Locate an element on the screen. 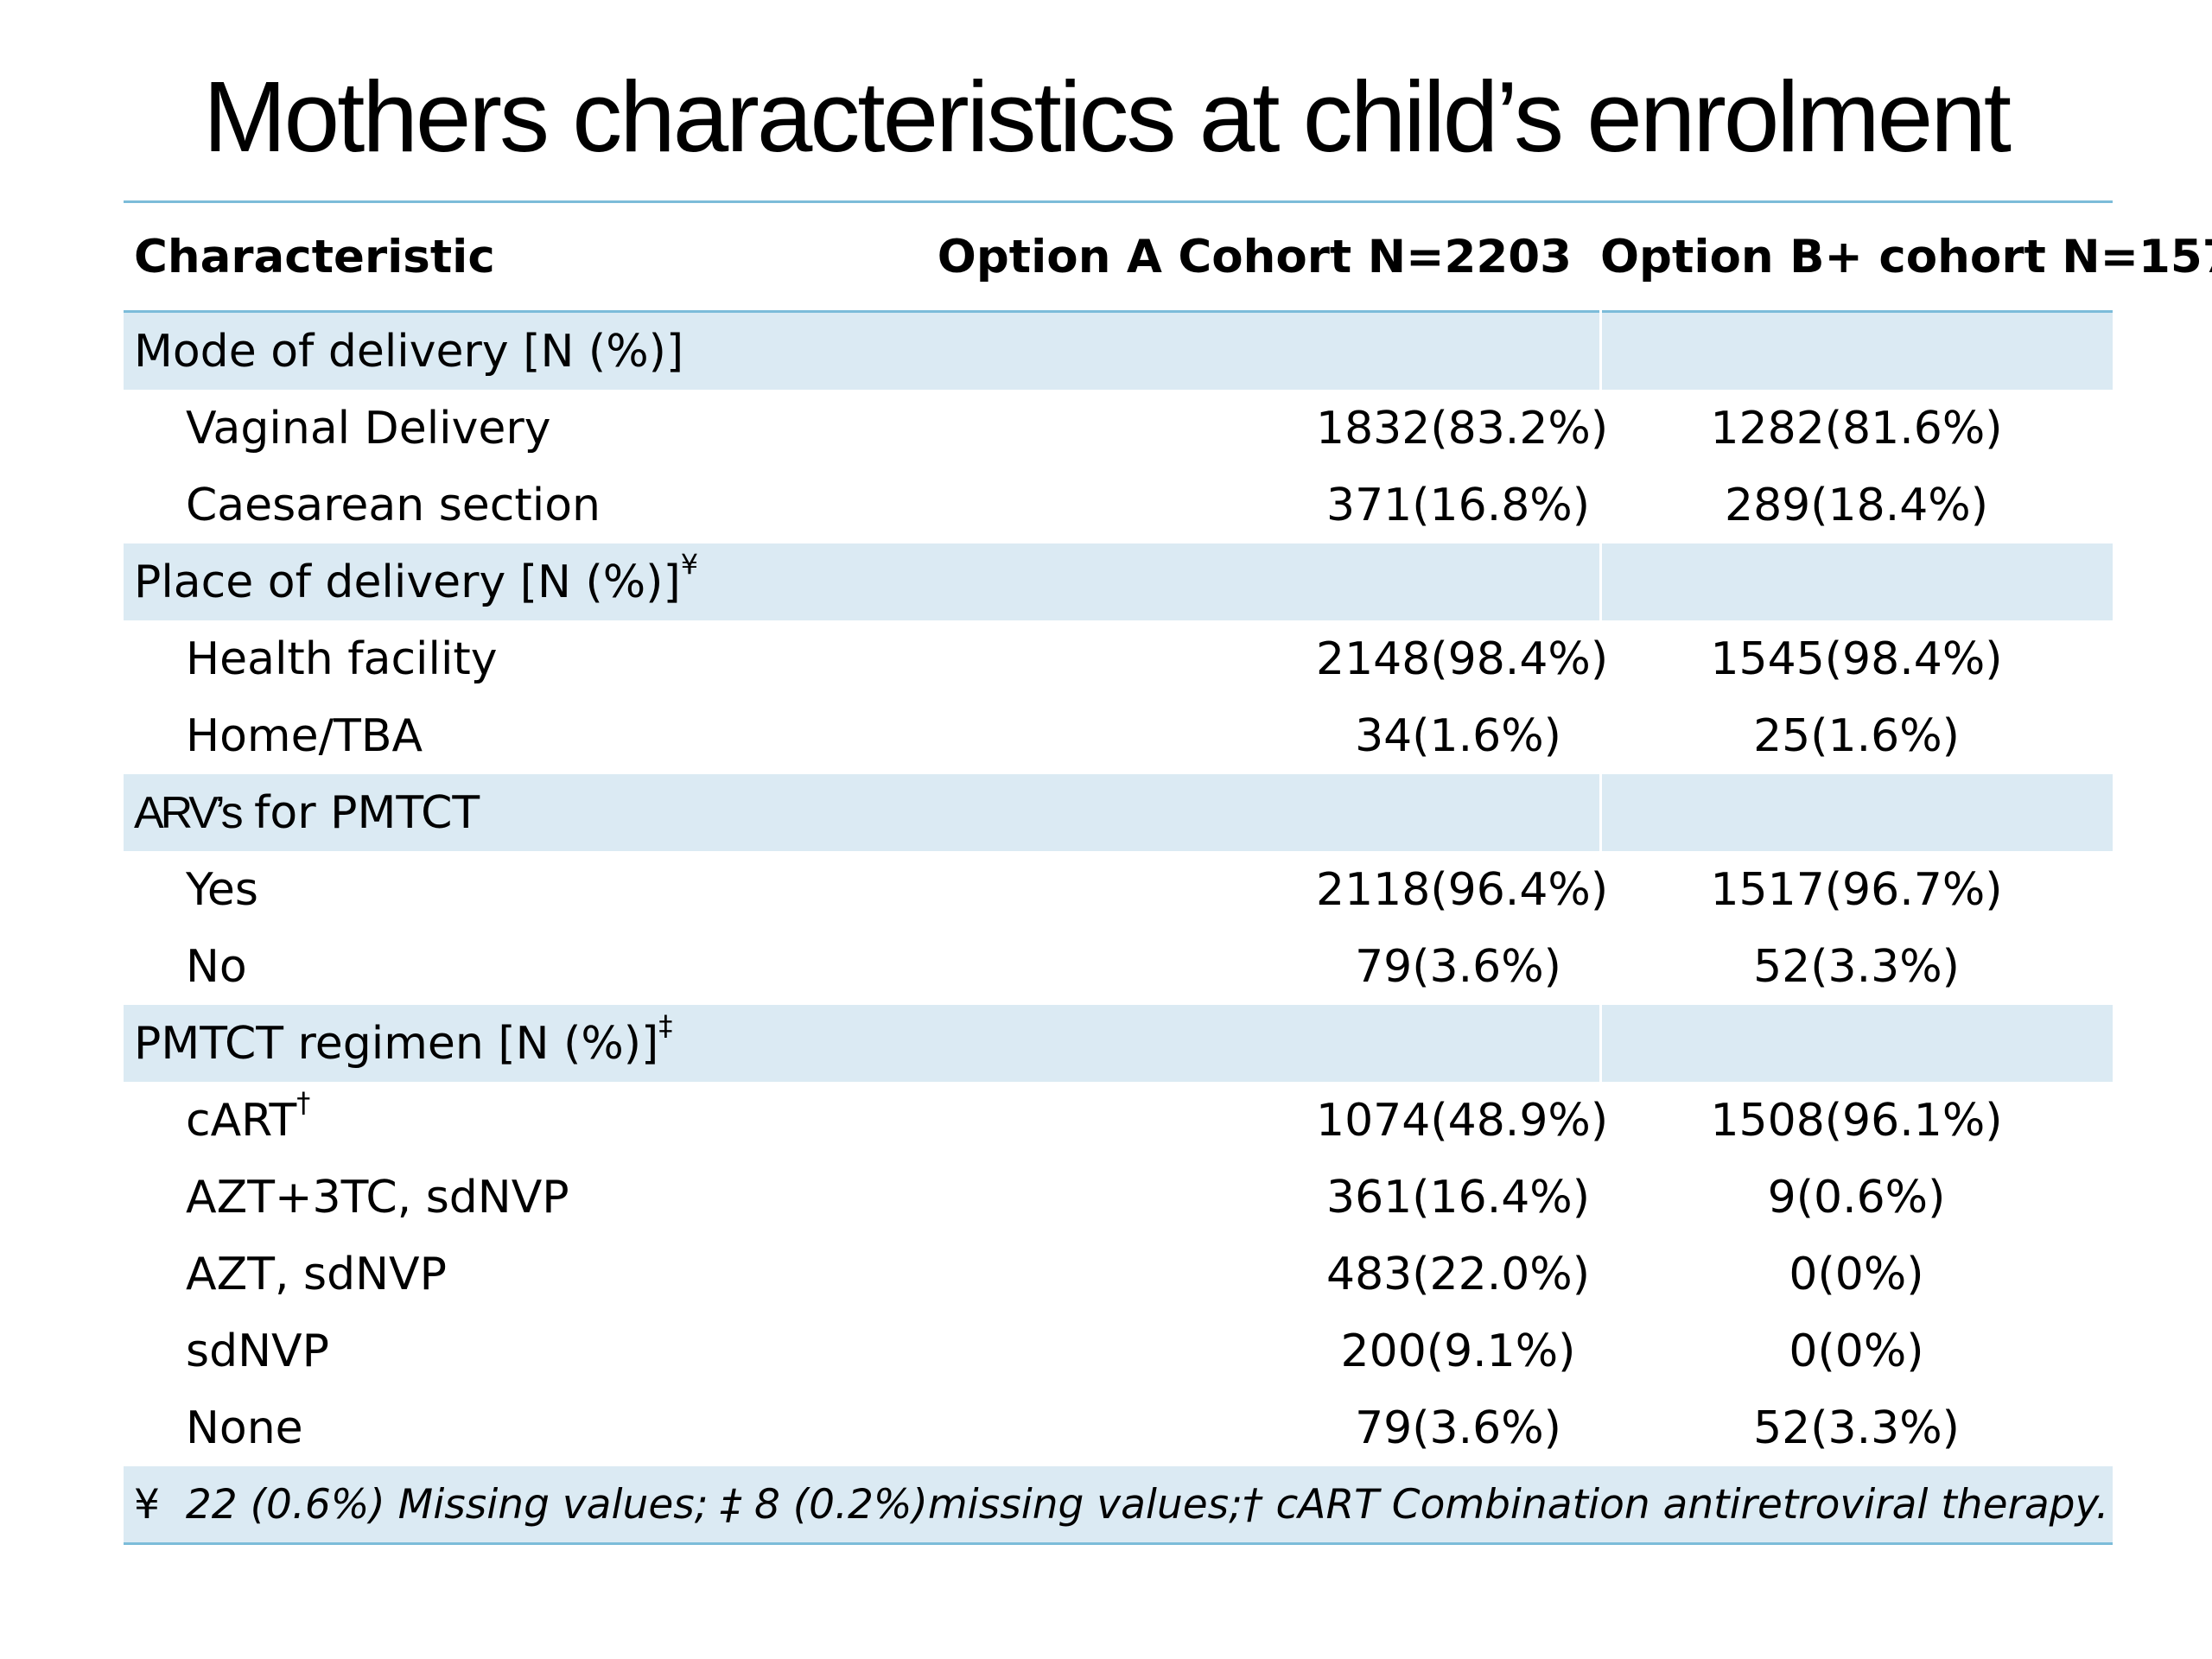  row-label: Health facility is located at coordinates (495, 658).